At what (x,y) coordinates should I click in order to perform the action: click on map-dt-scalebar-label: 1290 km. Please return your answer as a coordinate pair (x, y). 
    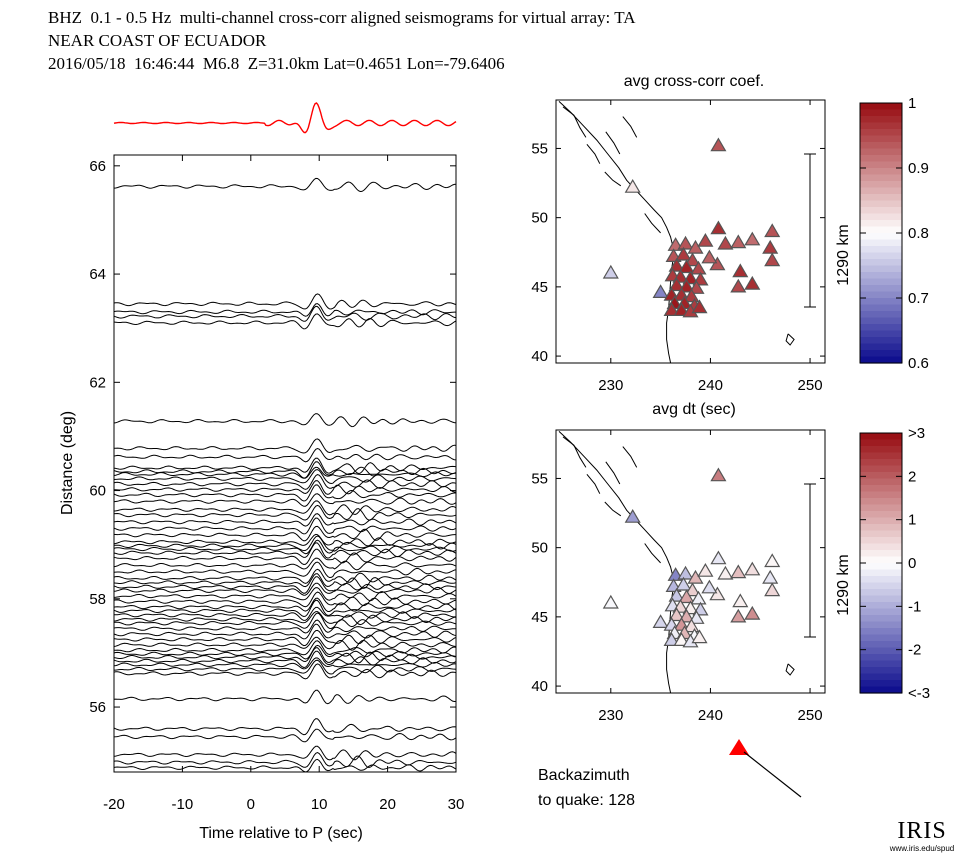
    Looking at the image, I should click on (843, 584).